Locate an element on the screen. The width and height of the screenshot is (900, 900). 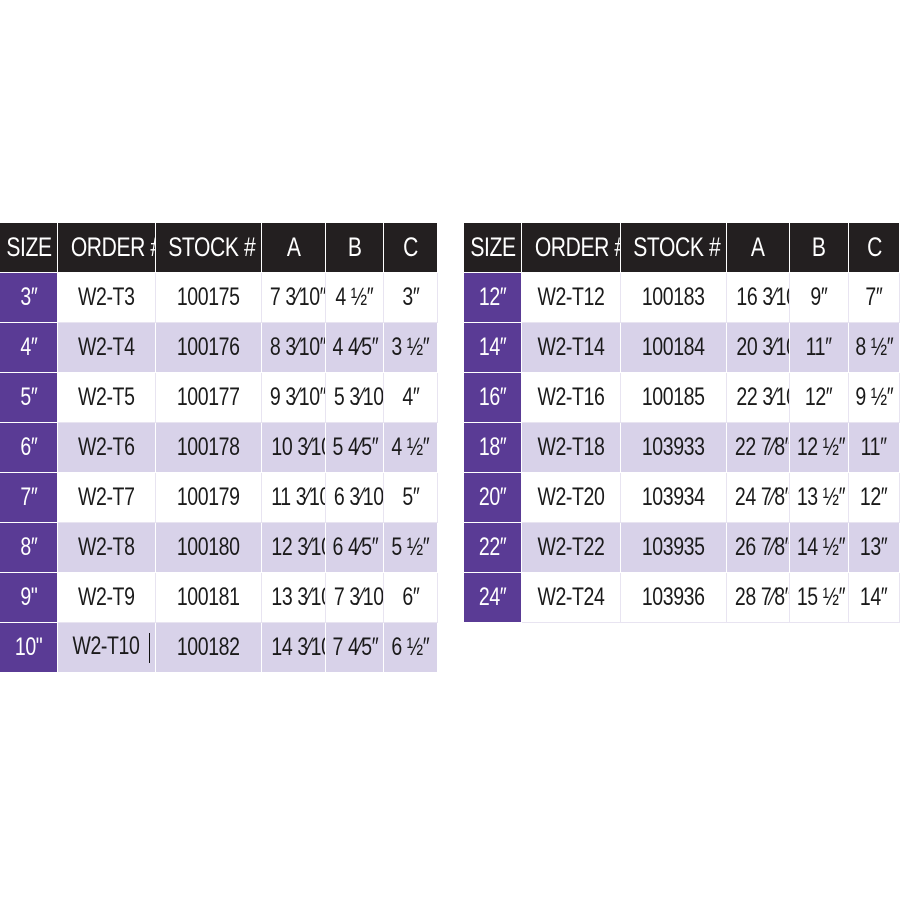
cell-dim-c: 8 ½″ is located at coordinates (874, 348).